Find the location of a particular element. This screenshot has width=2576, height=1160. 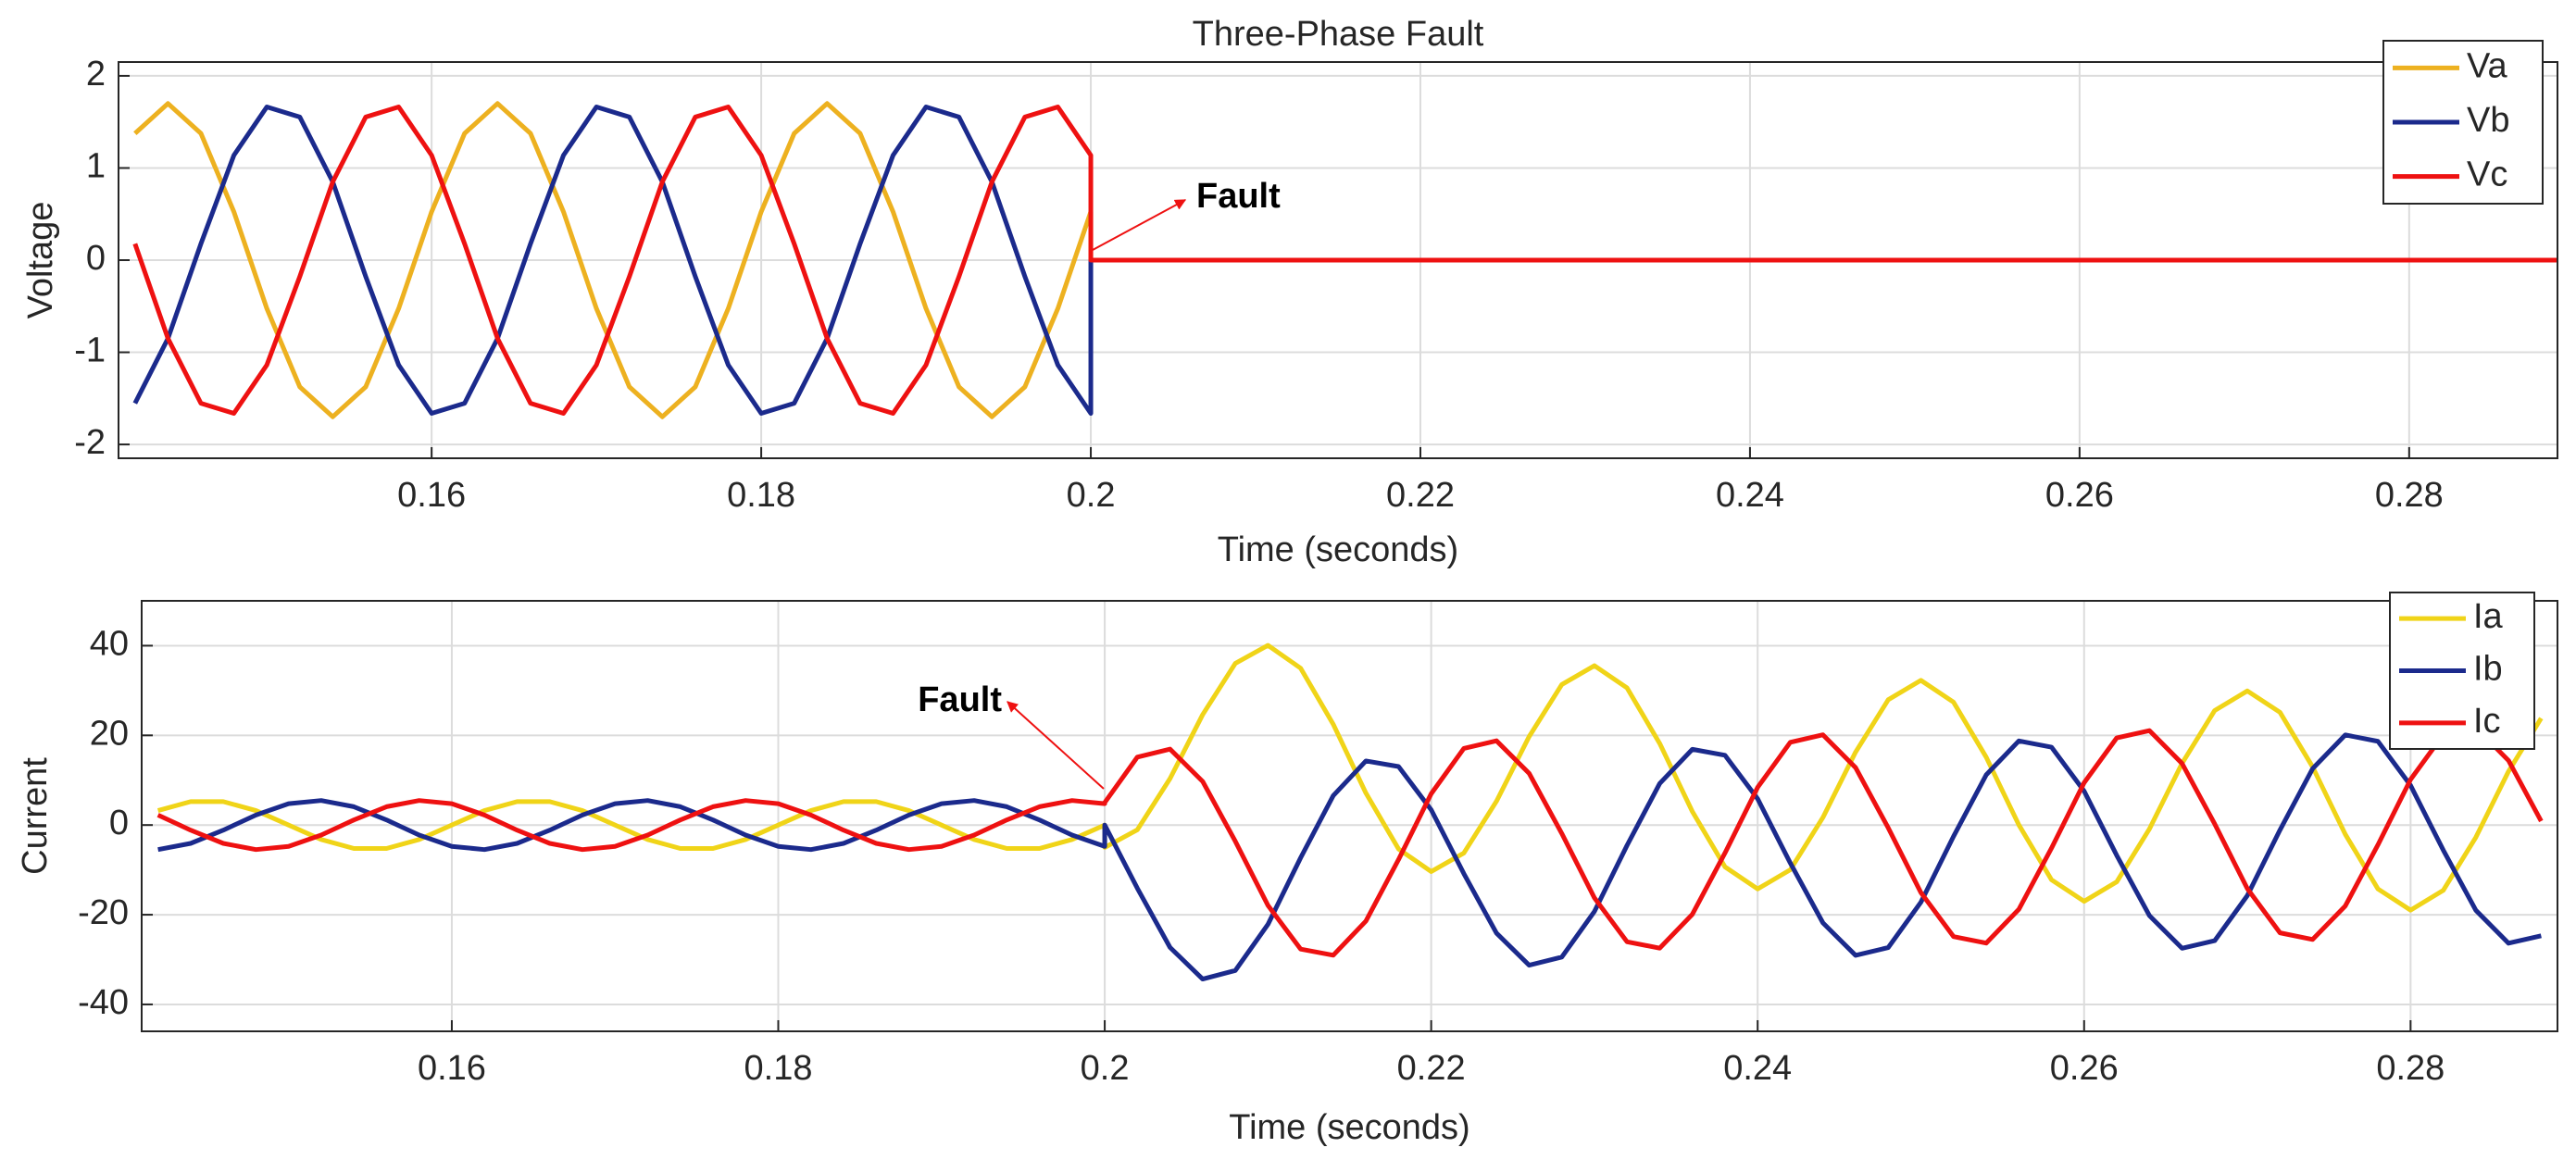

y-tick-label: -1 is located at coordinates (90, 350).